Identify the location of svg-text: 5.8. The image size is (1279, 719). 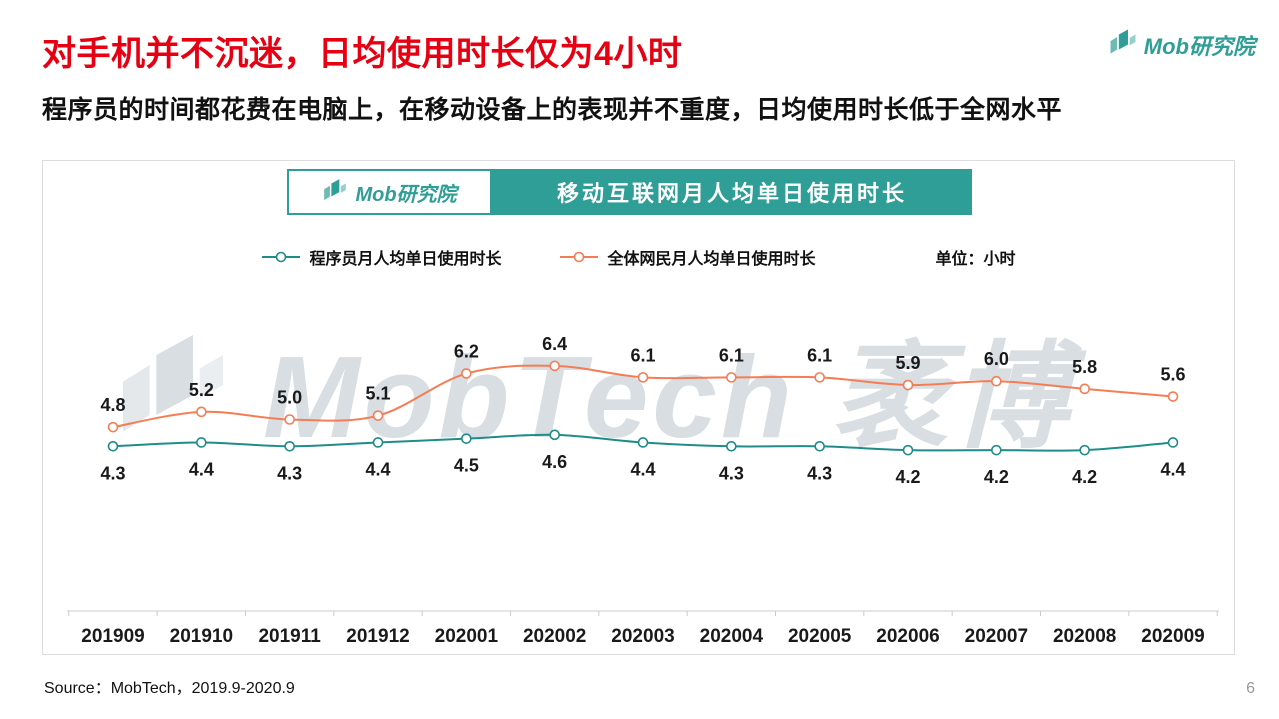
(1084, 367).